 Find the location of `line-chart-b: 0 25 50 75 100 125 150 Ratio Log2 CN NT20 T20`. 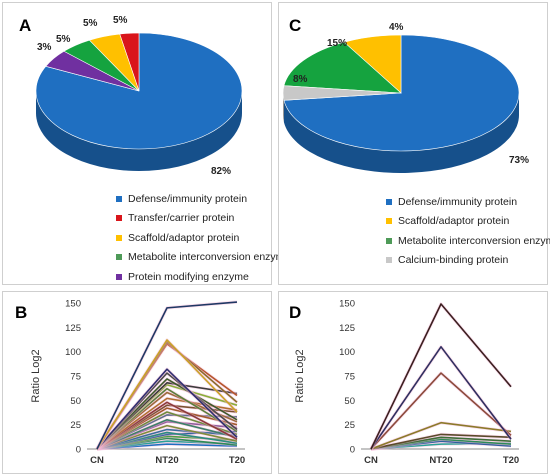

line-chart-b: 0 25 50 75 100 125 150 Ratio Log2 CN NT20 T20 is located at coordinates (137, 383).